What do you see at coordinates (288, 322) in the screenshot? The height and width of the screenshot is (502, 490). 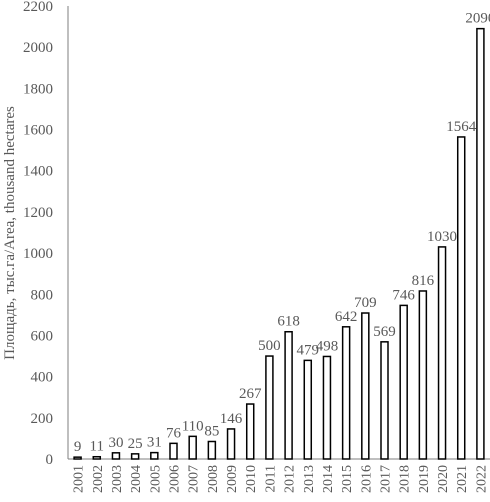 I see `data-label: 618` at bounding box center [288, 322].